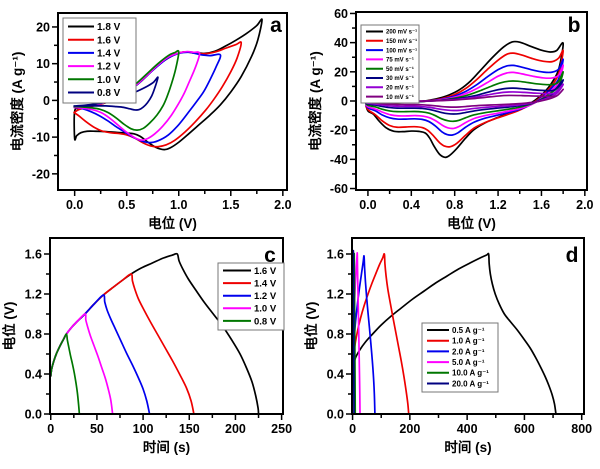 The image size is (600, 469). What do you see at coordinates (339, 189) in the screenshot?
I see `y-tick-label: -60` at bounding box center [339, 189].